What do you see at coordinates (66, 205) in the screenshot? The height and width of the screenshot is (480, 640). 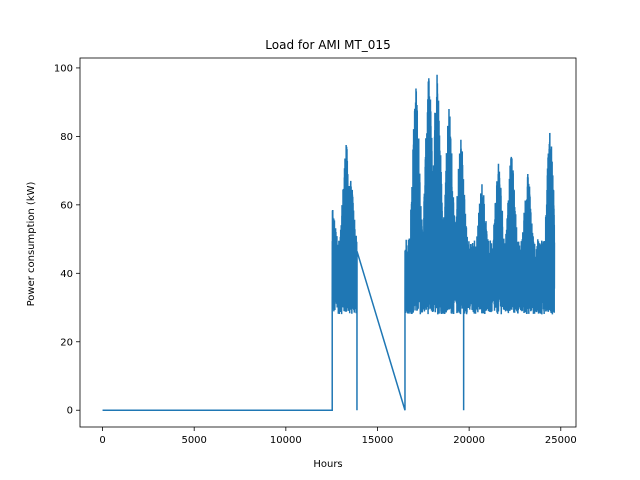 I see `y-tick-label: 60` at bounding box center [66, 205].